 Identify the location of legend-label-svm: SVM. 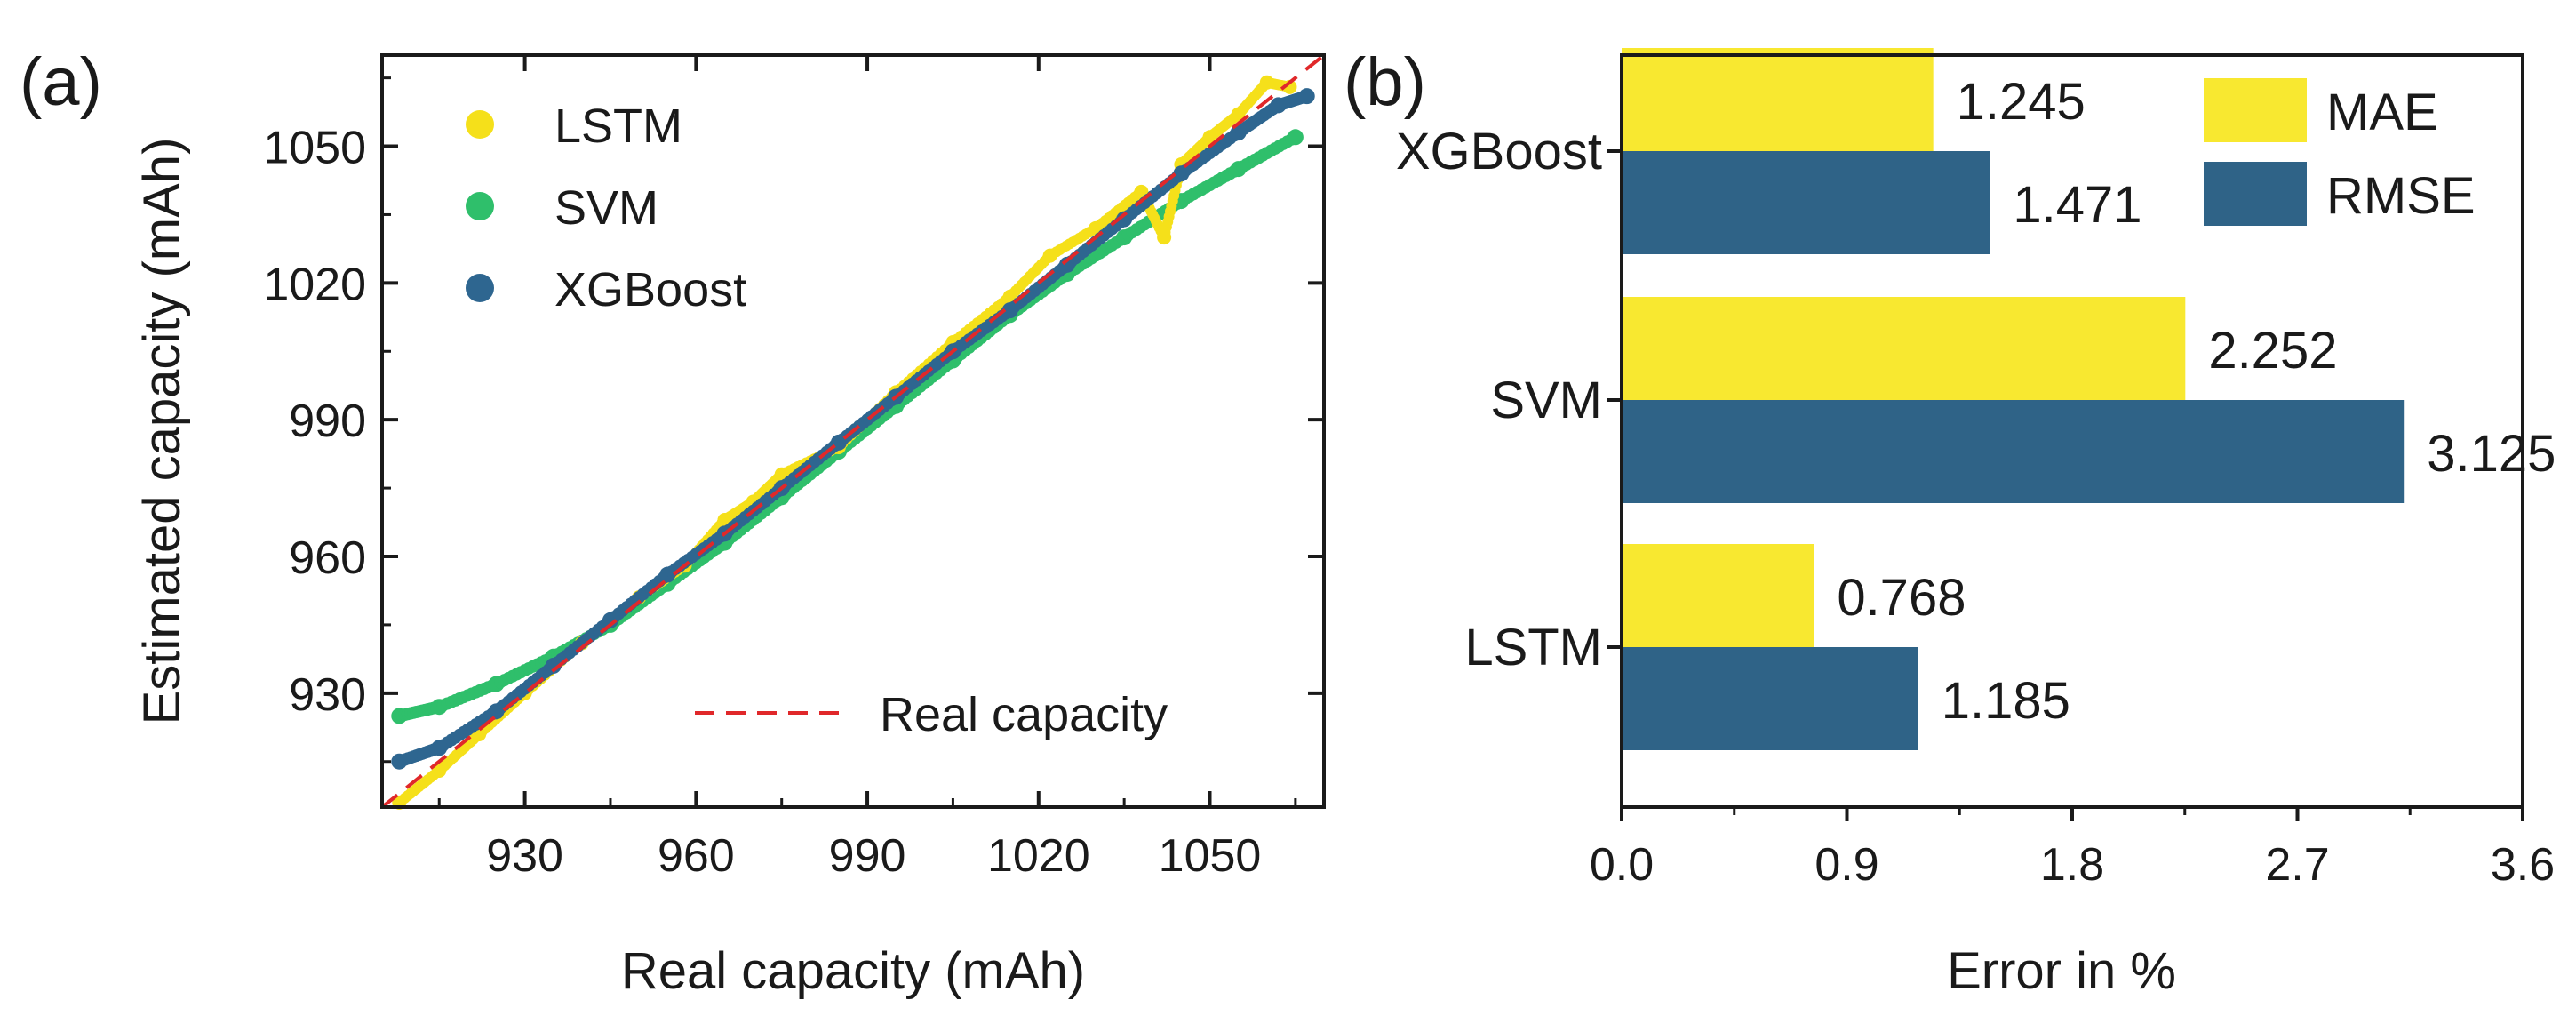
(606, 208).